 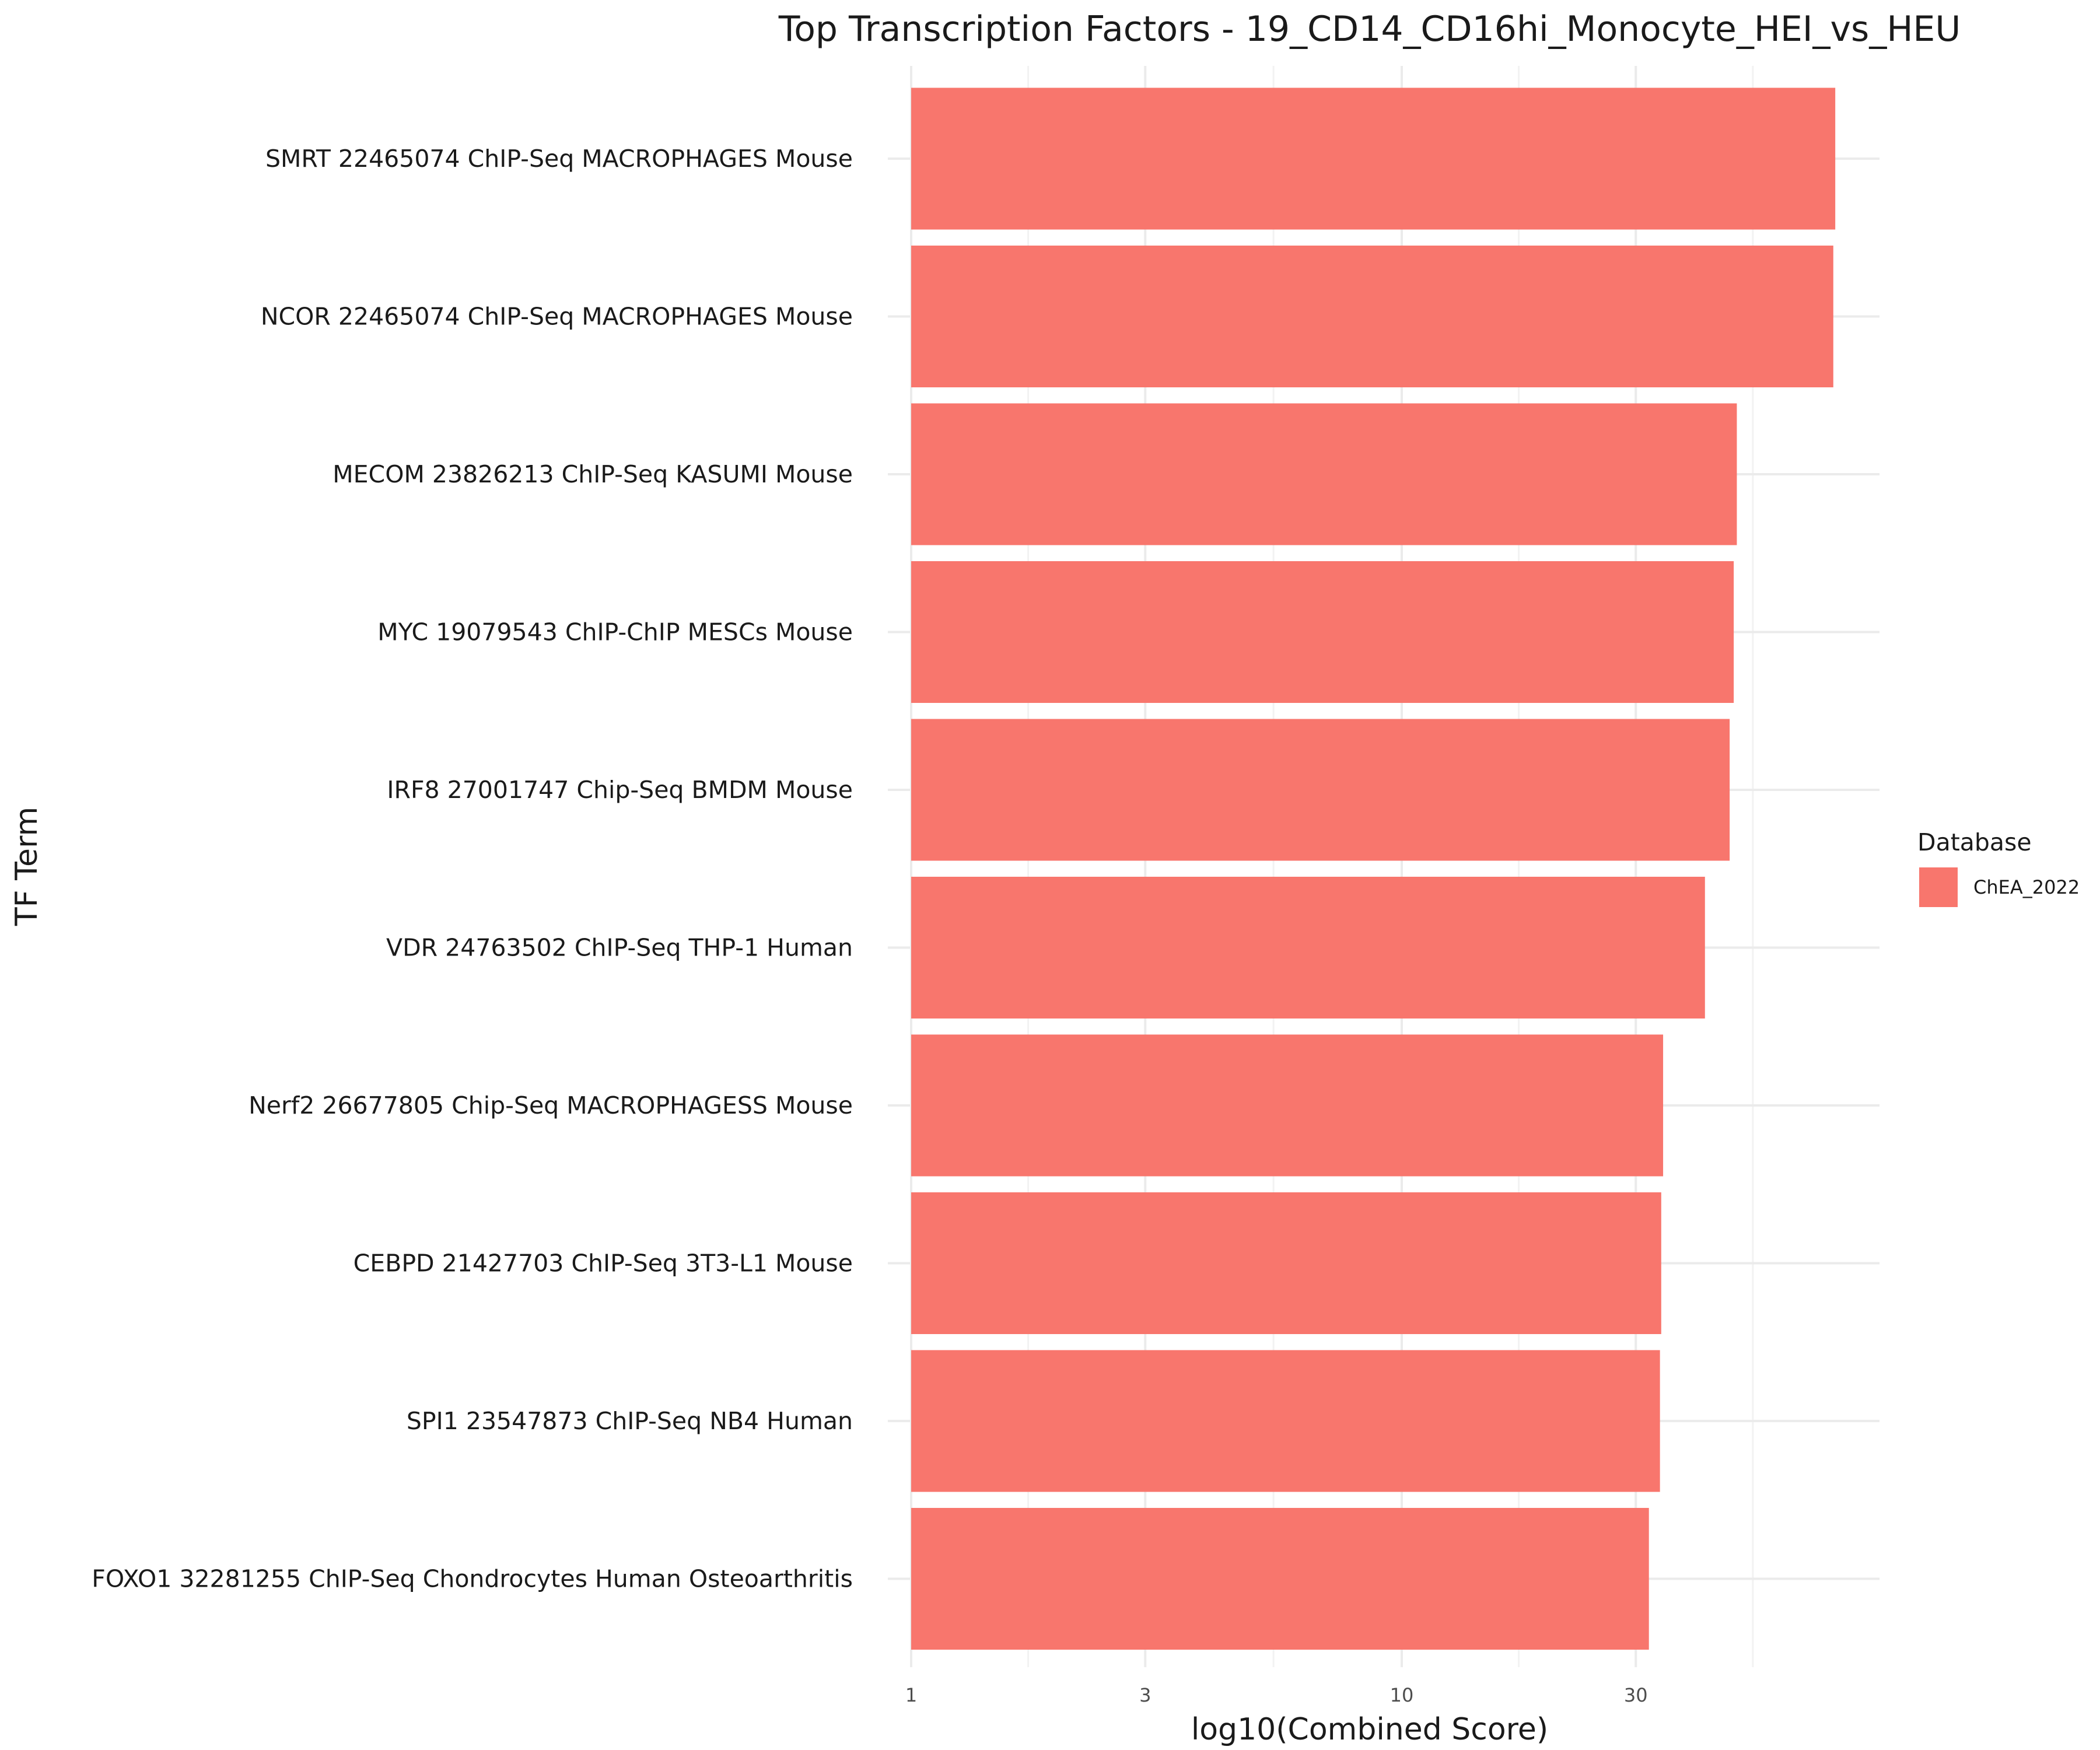 I want to click on y-tick-label: MYC 19079543 ChIP-ChIP MESCs Mouse, so click(x=615, y=632).